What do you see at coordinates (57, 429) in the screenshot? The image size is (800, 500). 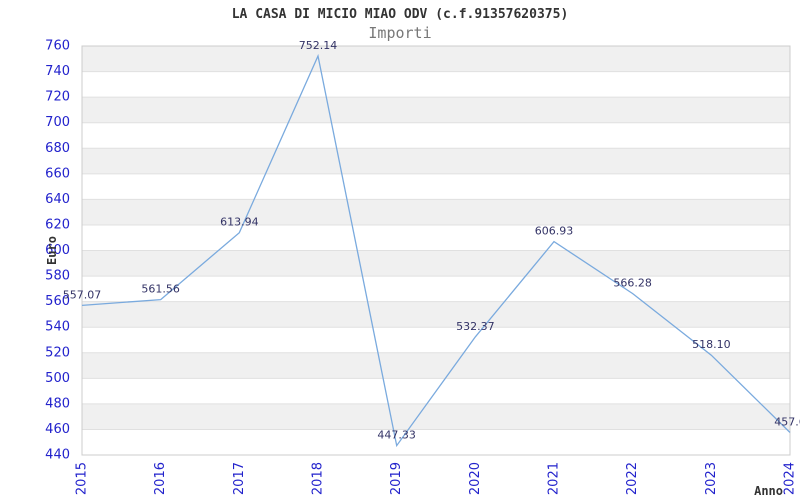 I see `y-tick-label: 460` at bounding box center [57, 429].